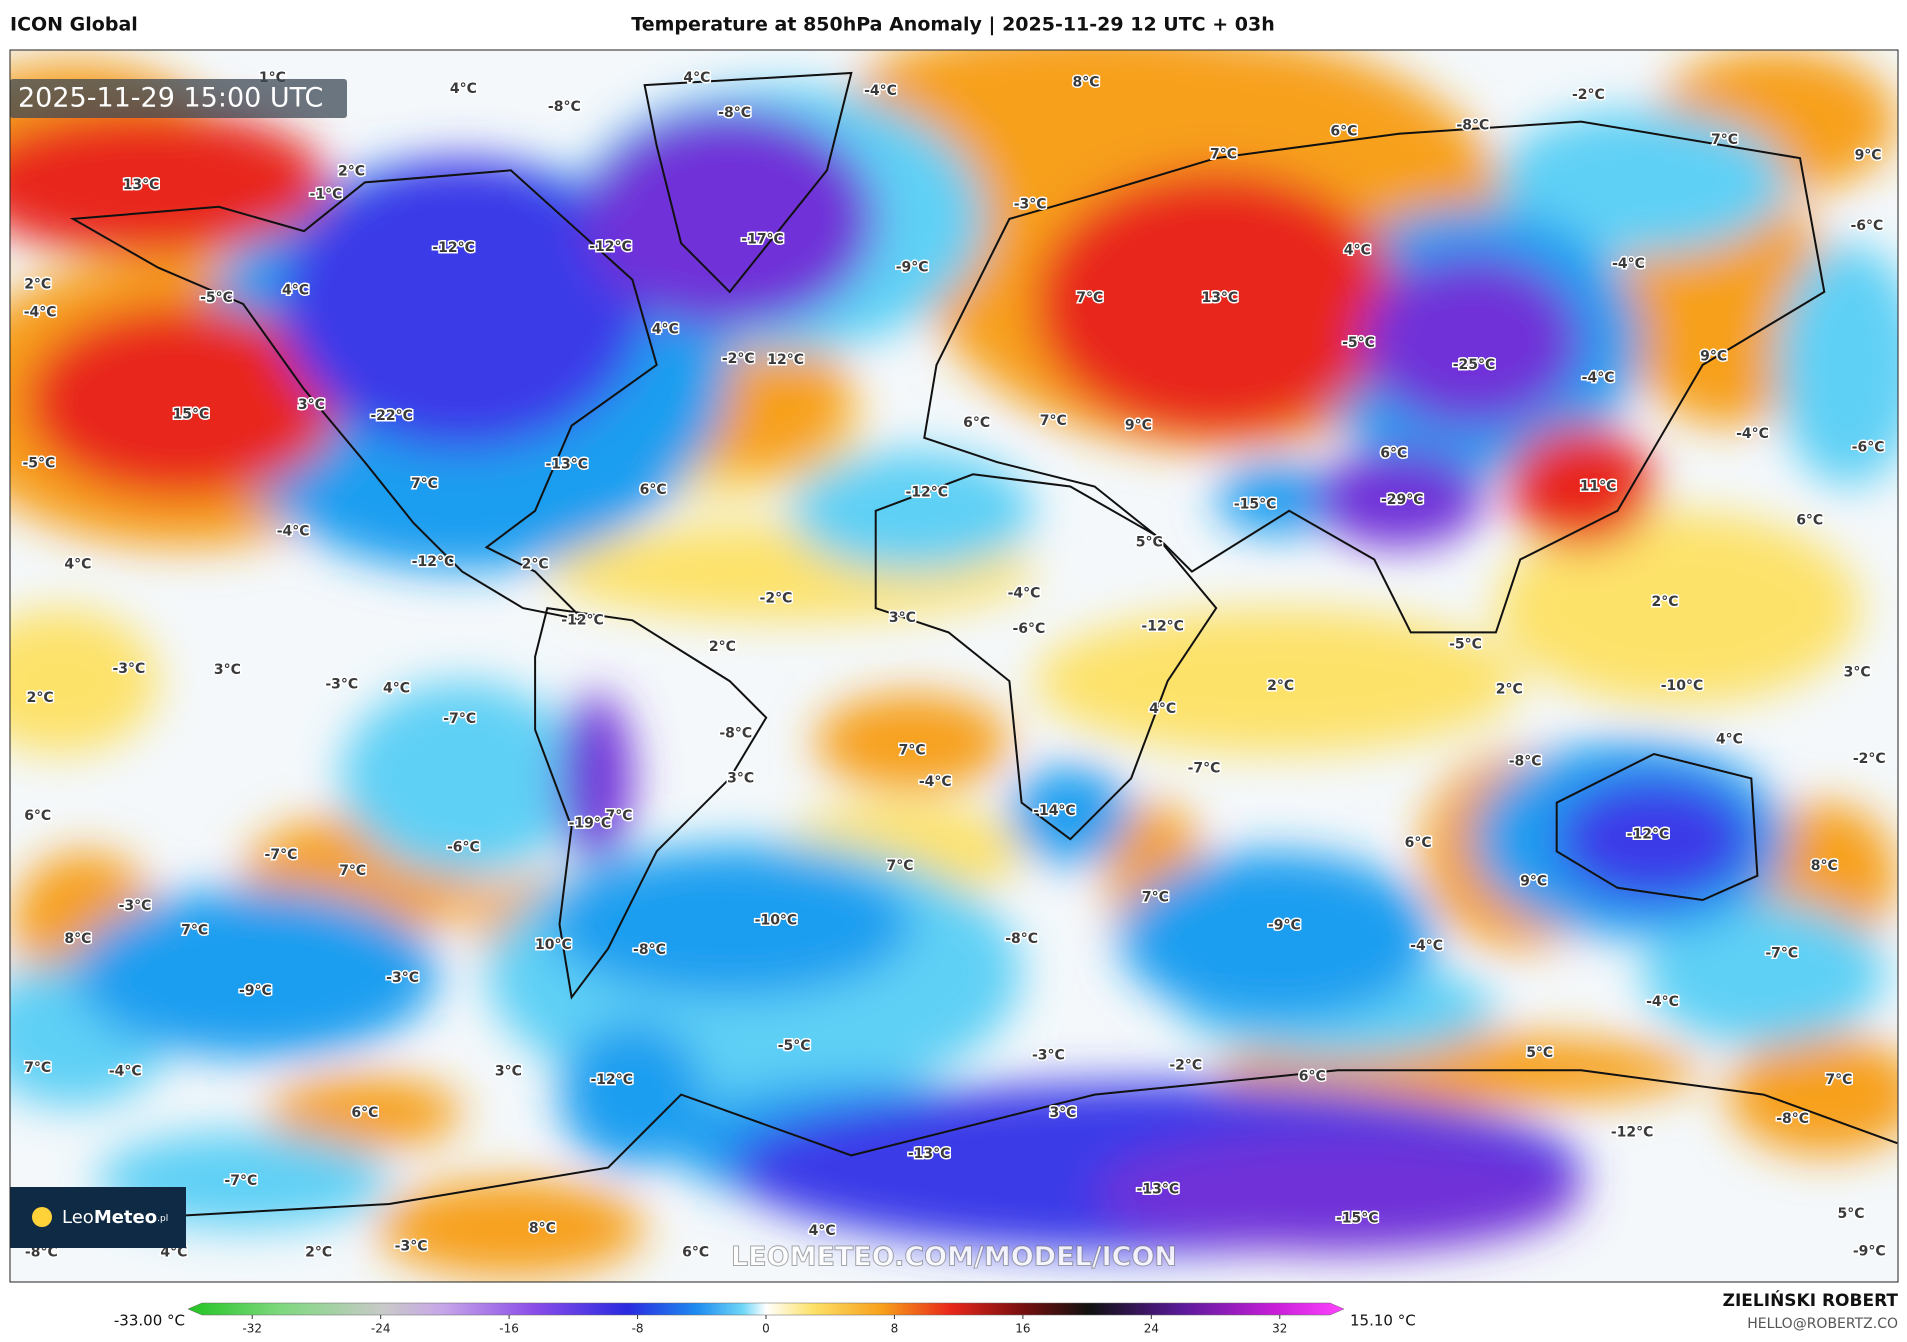  Describe the element at coordinates (1811, 1300) in the screenshot. I see `author: ZIELIŃSKI ROBERT` at that location.